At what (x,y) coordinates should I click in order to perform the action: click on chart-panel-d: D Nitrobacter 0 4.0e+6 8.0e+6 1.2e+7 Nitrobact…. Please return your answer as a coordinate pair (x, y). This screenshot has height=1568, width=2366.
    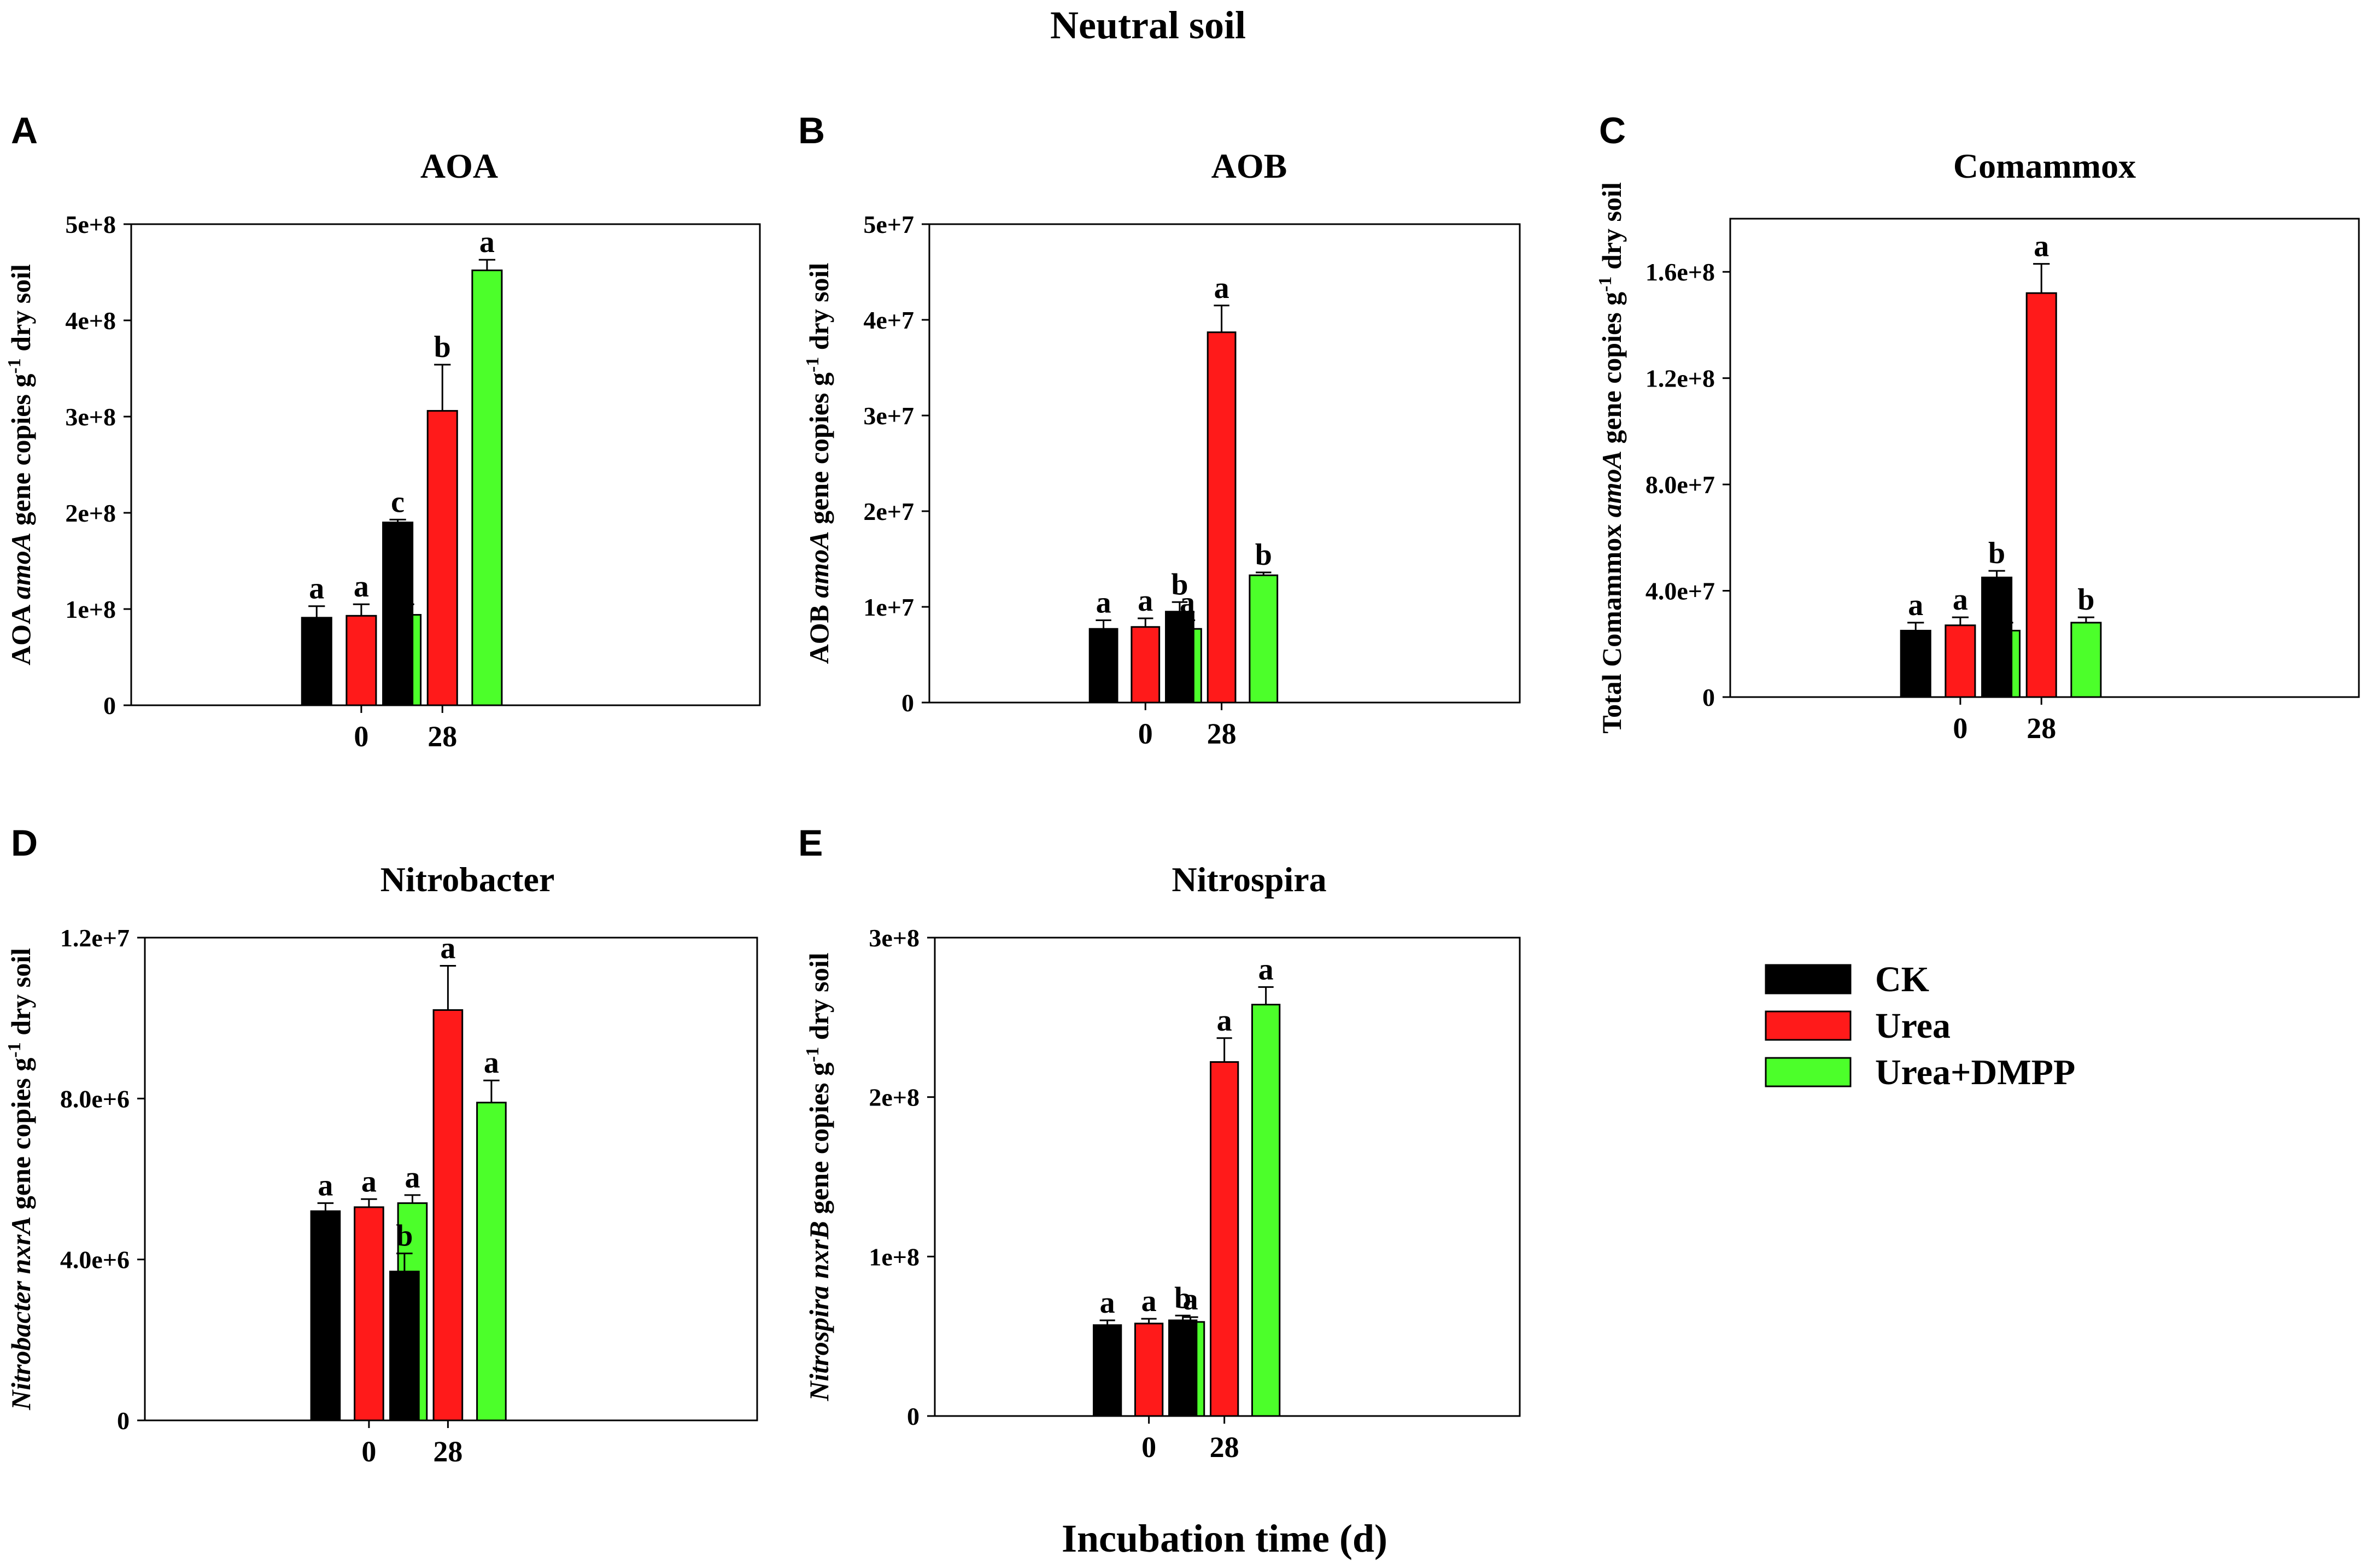
    Looking at the image, I should click on (381, 1145).